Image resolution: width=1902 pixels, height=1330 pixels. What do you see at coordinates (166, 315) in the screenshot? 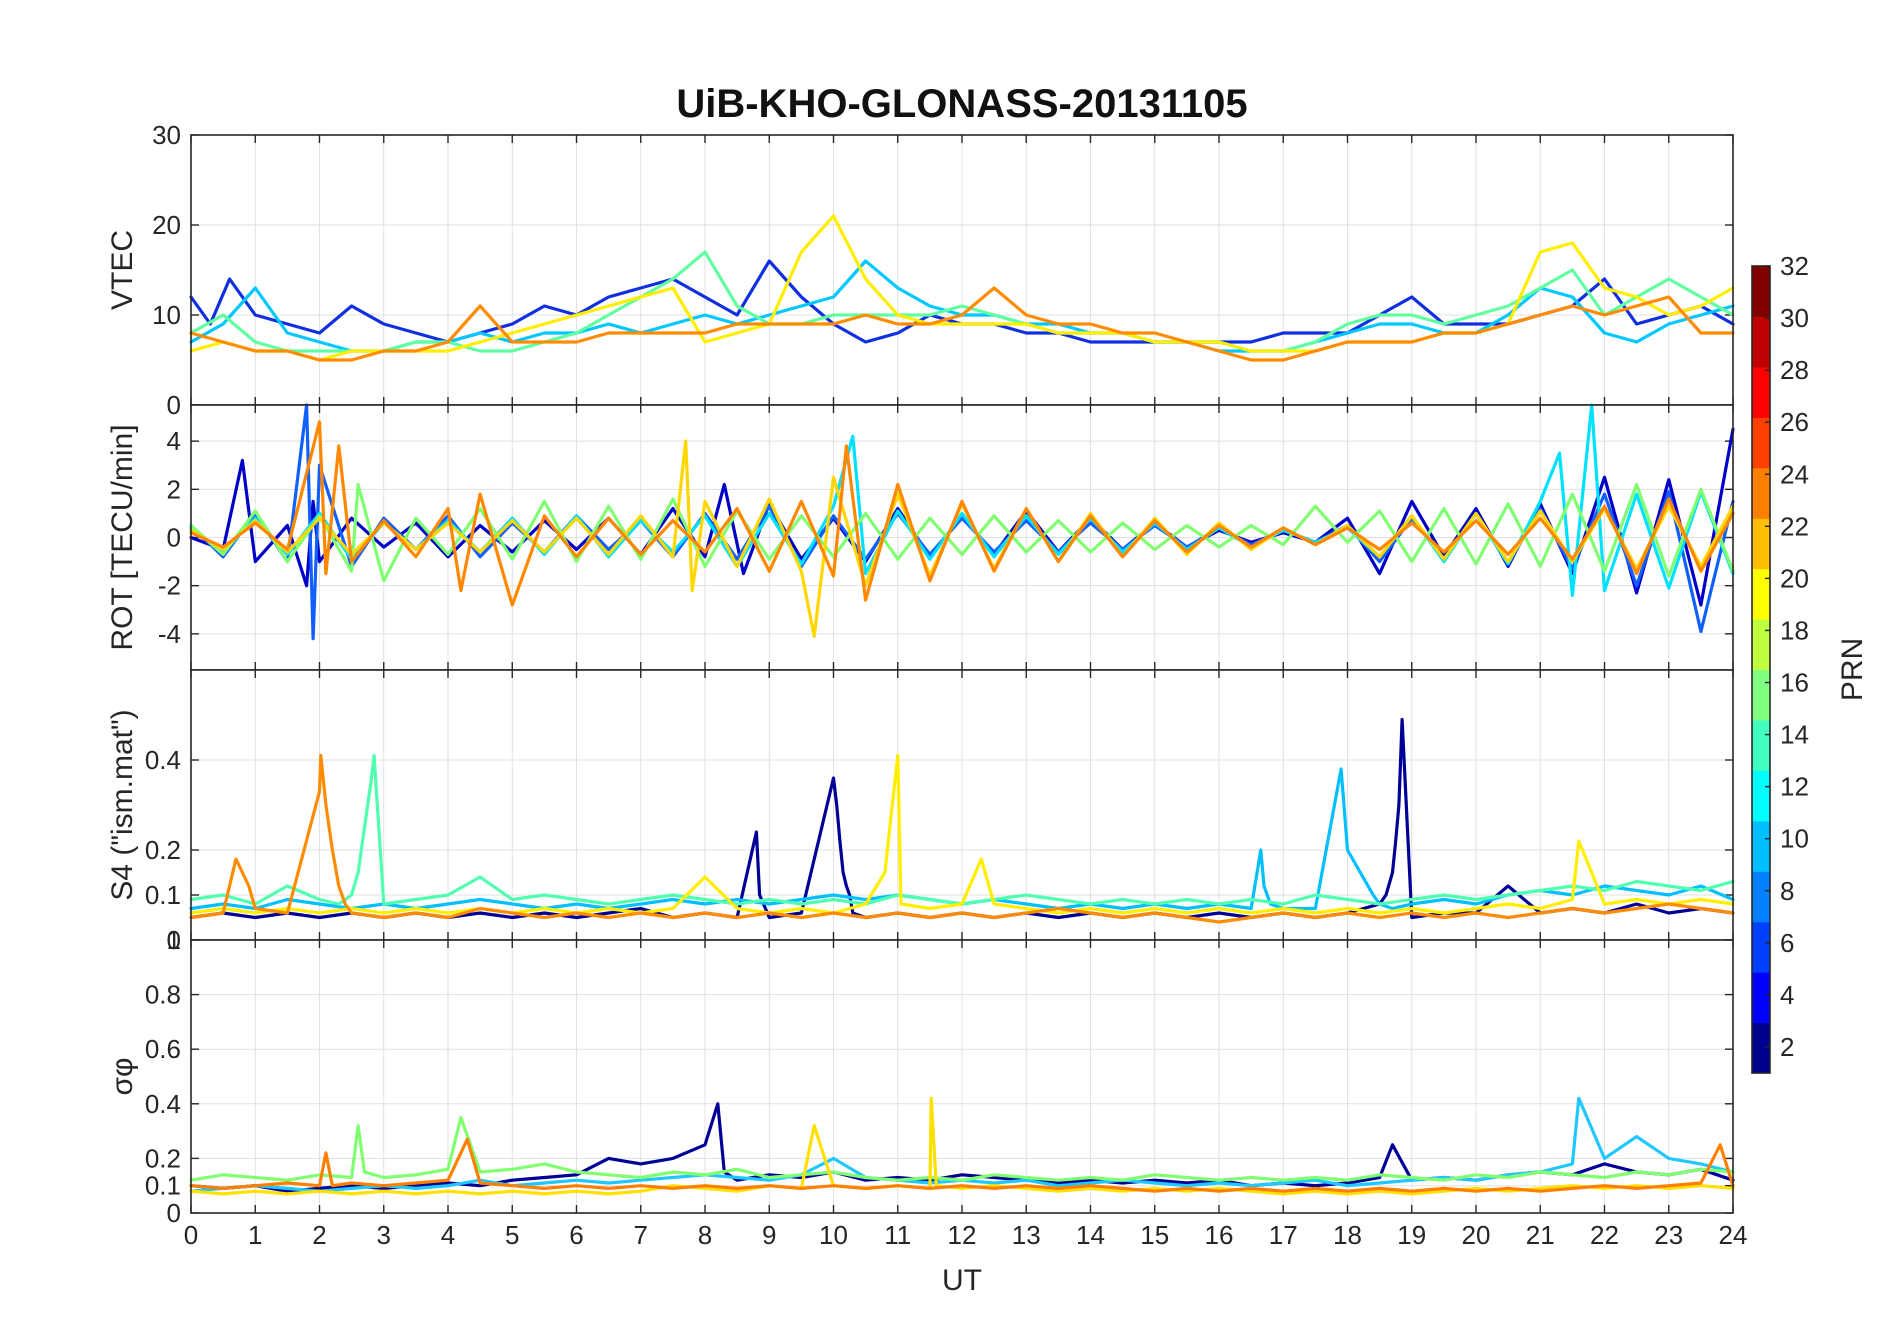
I see `y-tick-label: 10` at bounding box center [166, 315].